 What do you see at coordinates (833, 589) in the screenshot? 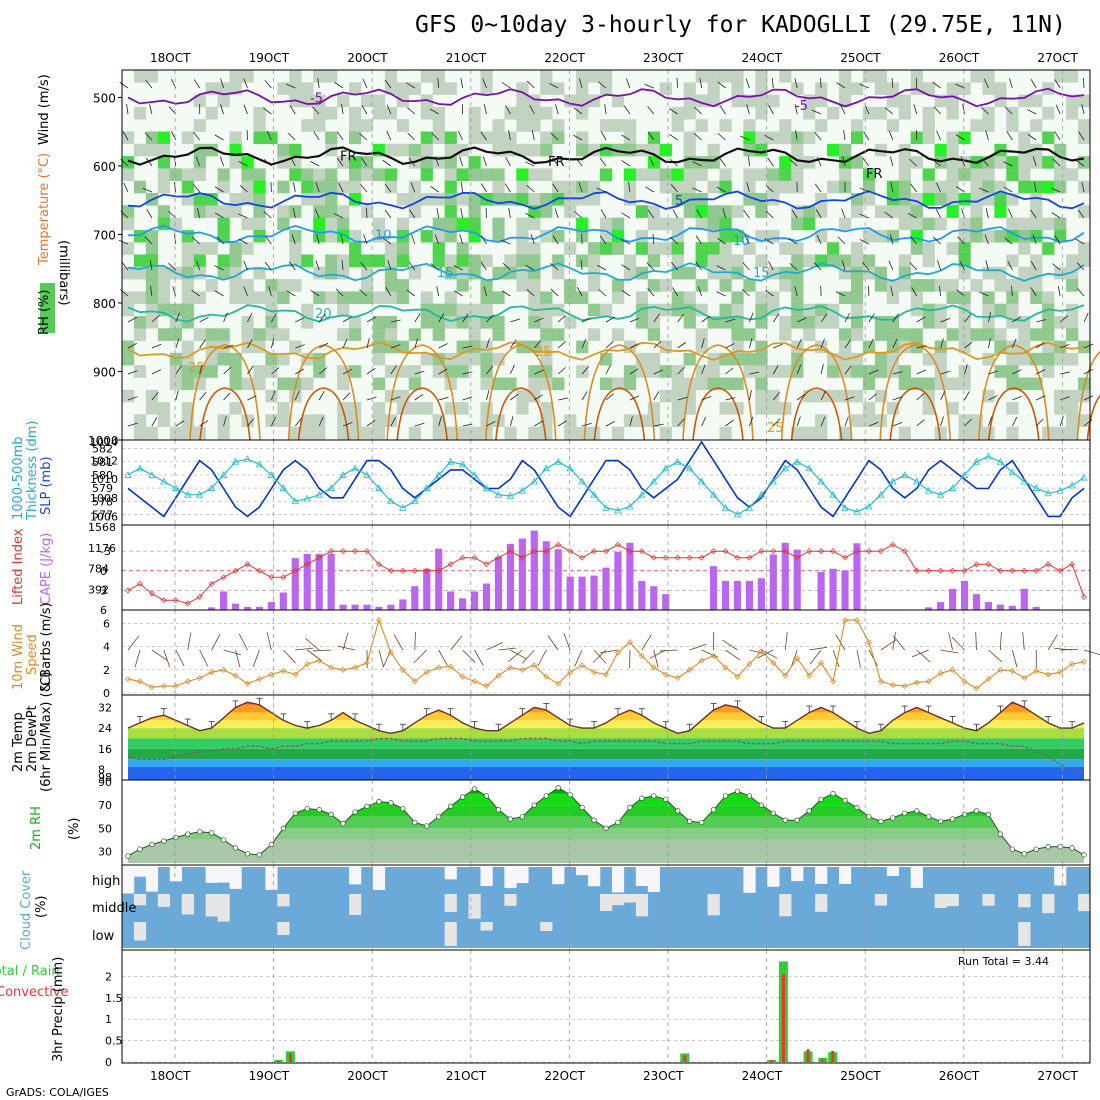
I see `cape-bar` at bounding box center [833, 589].